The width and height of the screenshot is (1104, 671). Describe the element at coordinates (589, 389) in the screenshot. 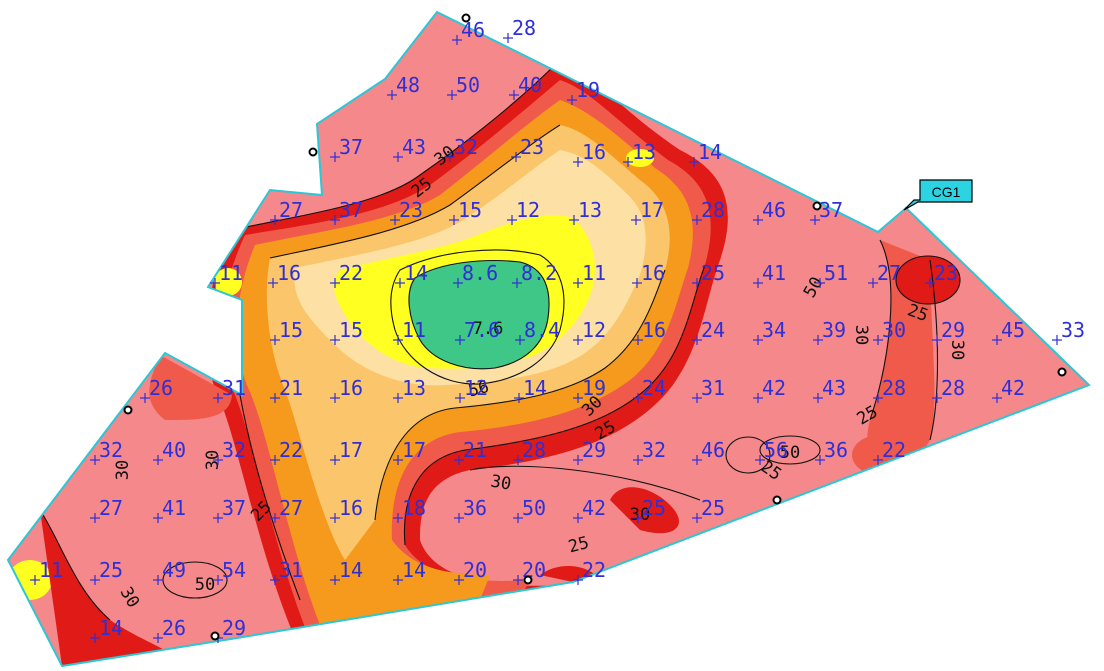

I see `test-point: 19` at that location.